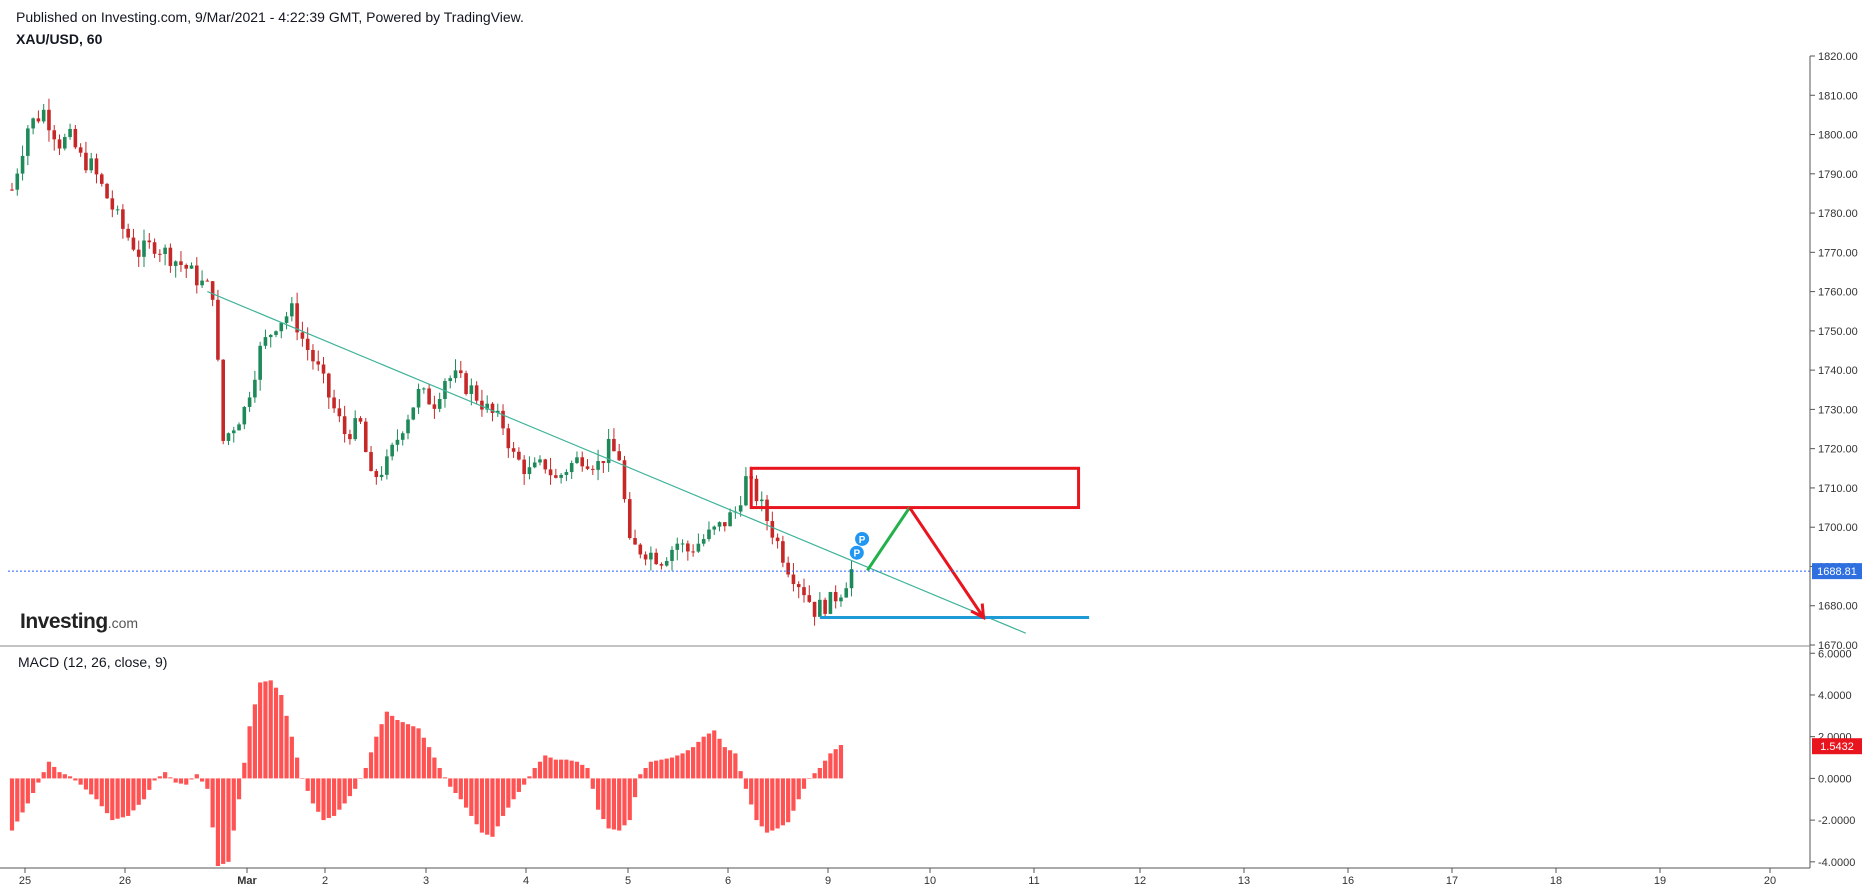 The image size is (1870, 892). Describe the element at coordinates (125, 881) in the screenshot. I see `time-tick-label: 26` at that location.